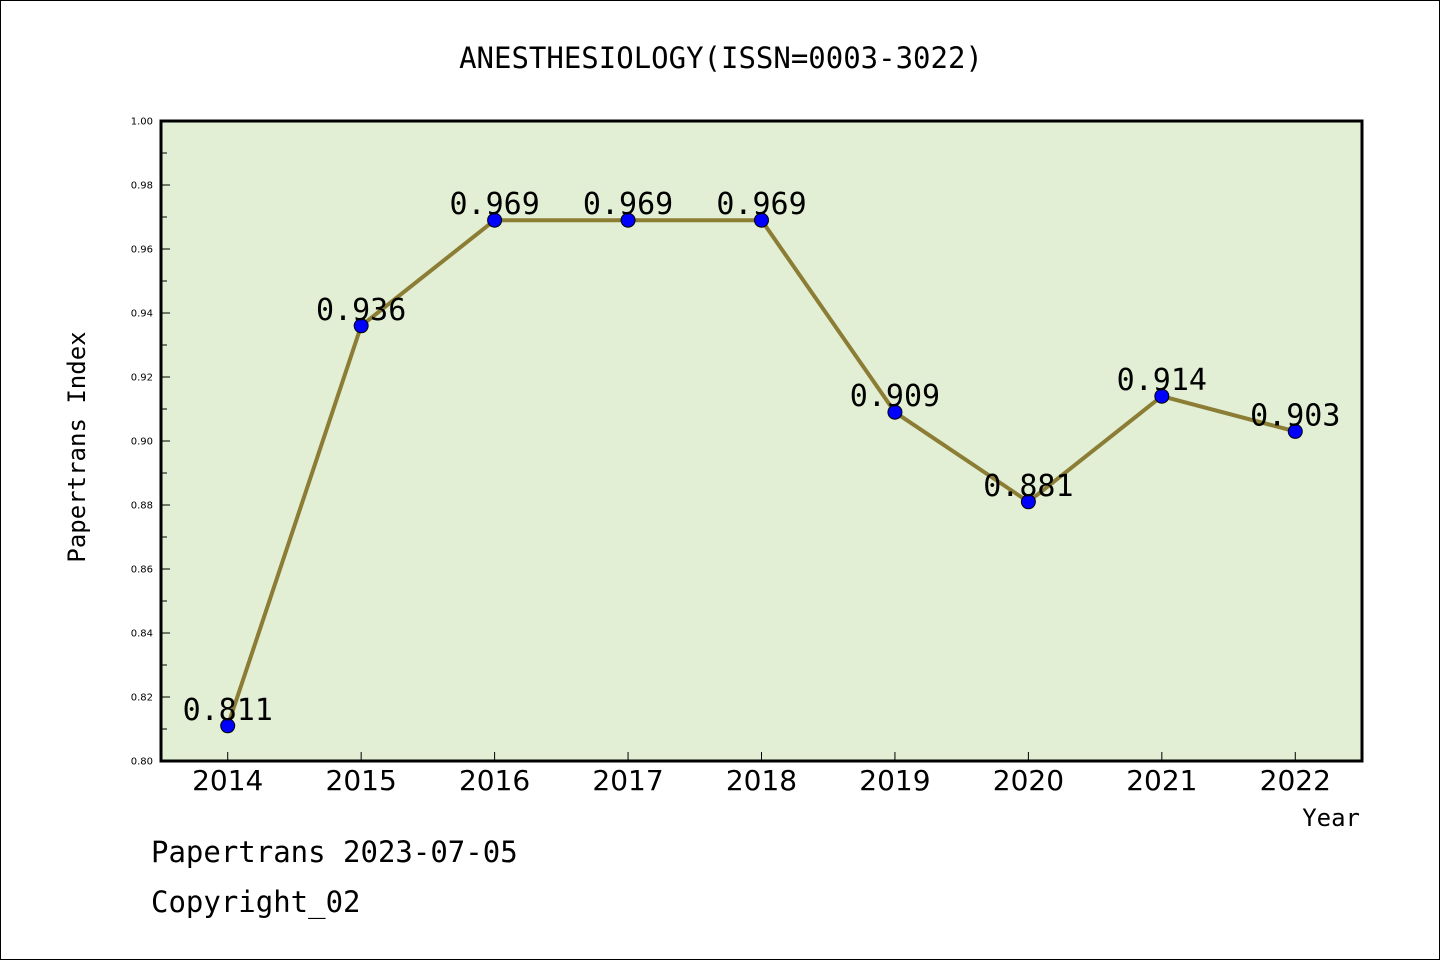 This screenshot has height=961, width=1440. I want to click on x-axis-label: Year, so click(1331, 818).